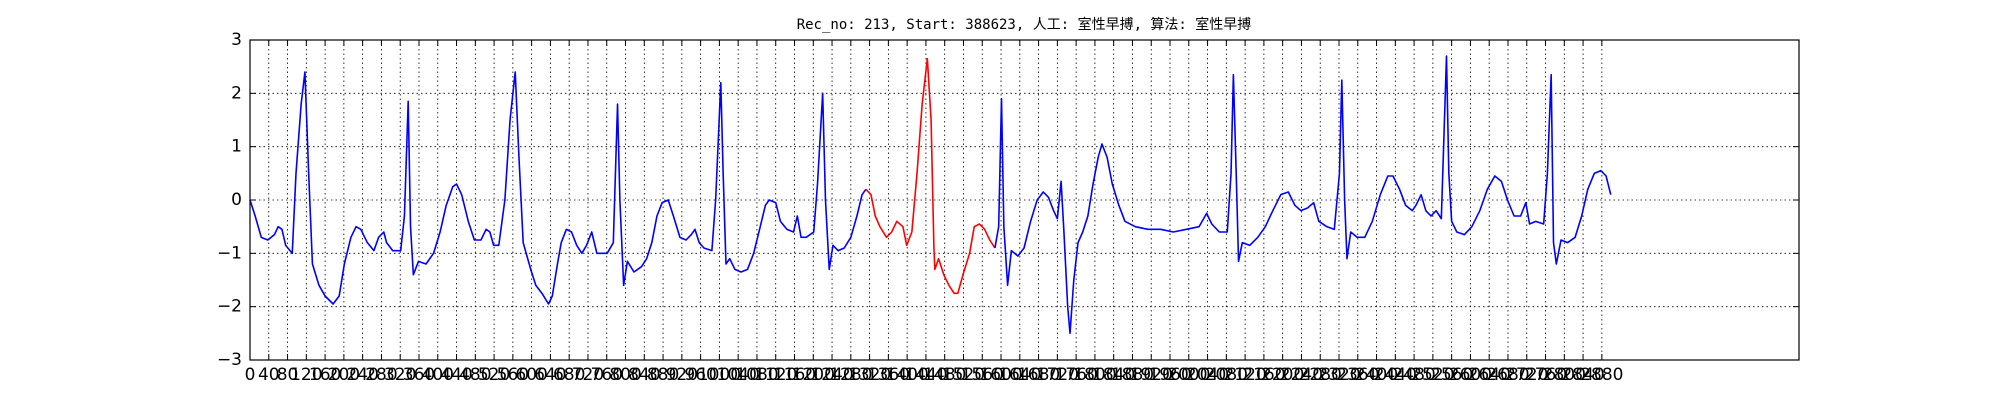  Describe the element at coordinates (963, 375) in the screenshot. I see `x-tick-label: 1520` at that location.